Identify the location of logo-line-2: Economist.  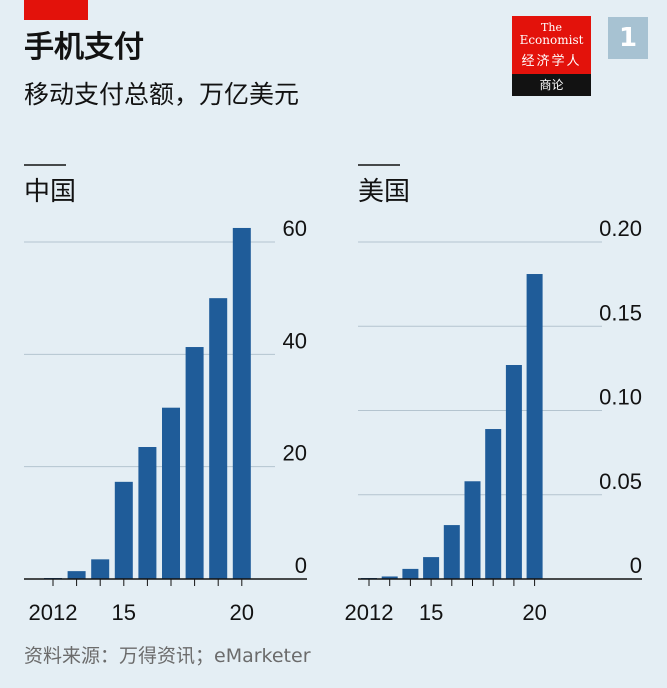
(551, 40).